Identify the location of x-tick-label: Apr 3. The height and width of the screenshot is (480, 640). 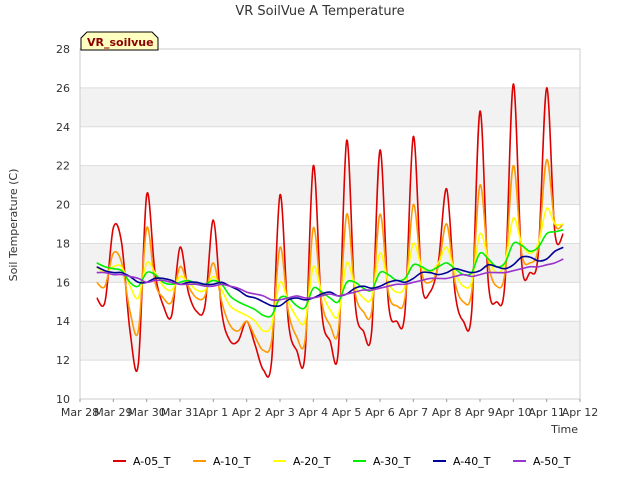
(280, 412).